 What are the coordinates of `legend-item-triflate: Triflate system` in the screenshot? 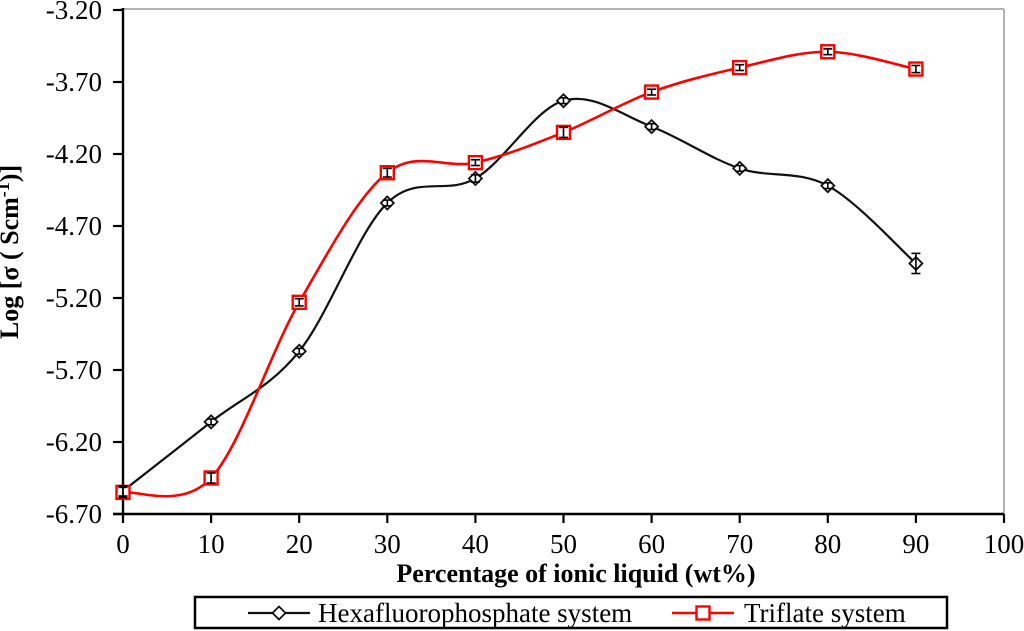 It's located at (789, 613).